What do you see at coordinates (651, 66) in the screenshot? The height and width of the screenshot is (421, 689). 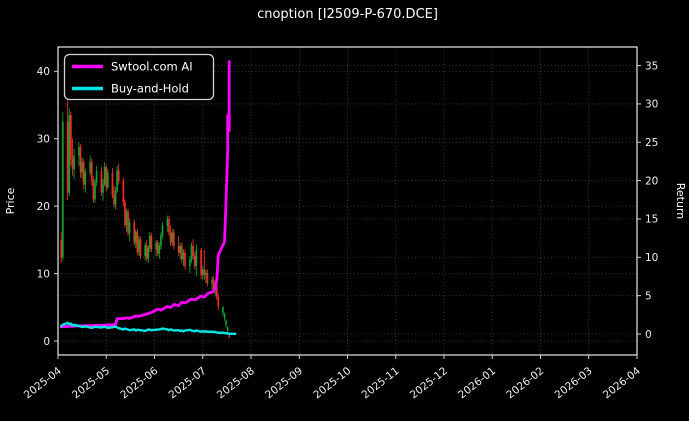 I see `svg-text: 35` at bounding box center [651, 66].